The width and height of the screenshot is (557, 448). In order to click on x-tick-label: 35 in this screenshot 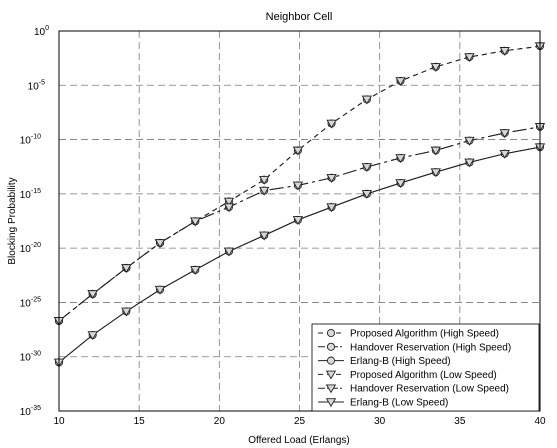, I will do `click(460, 421)`.